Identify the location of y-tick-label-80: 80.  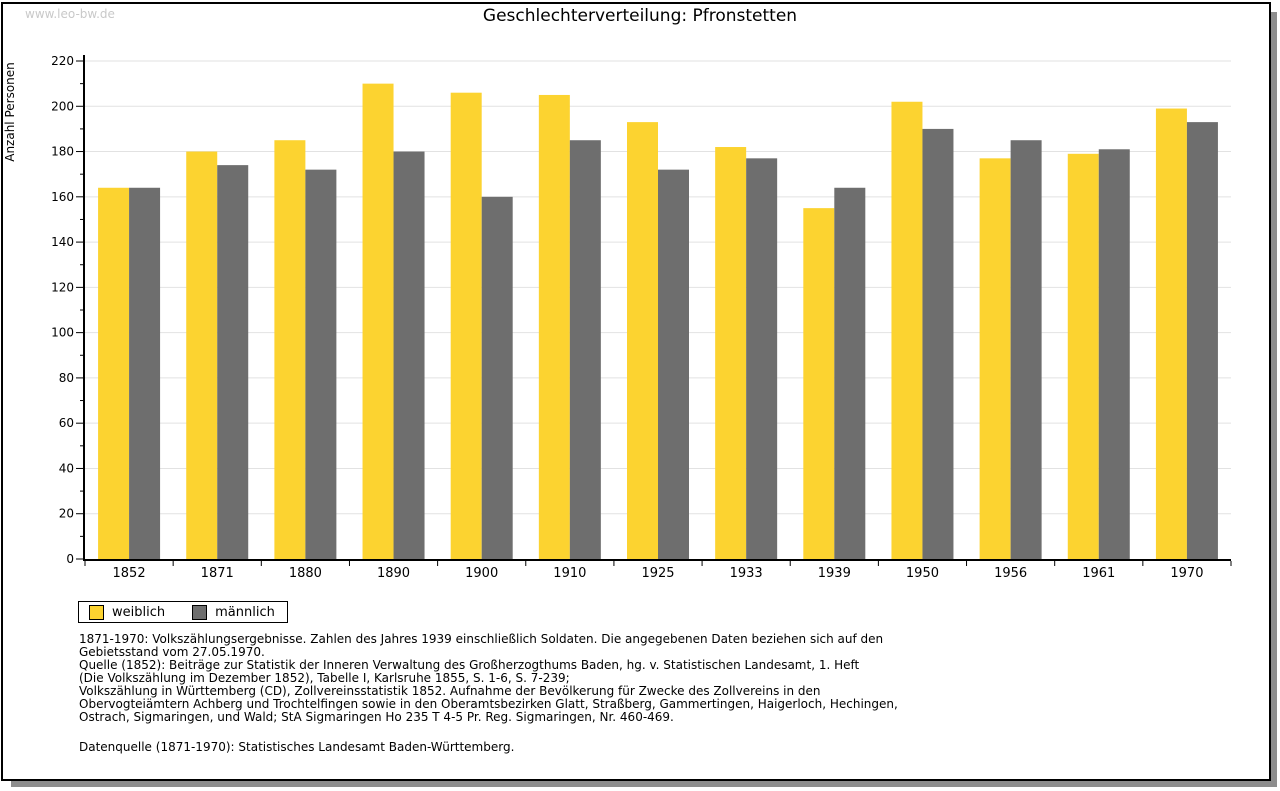
(66, 378).